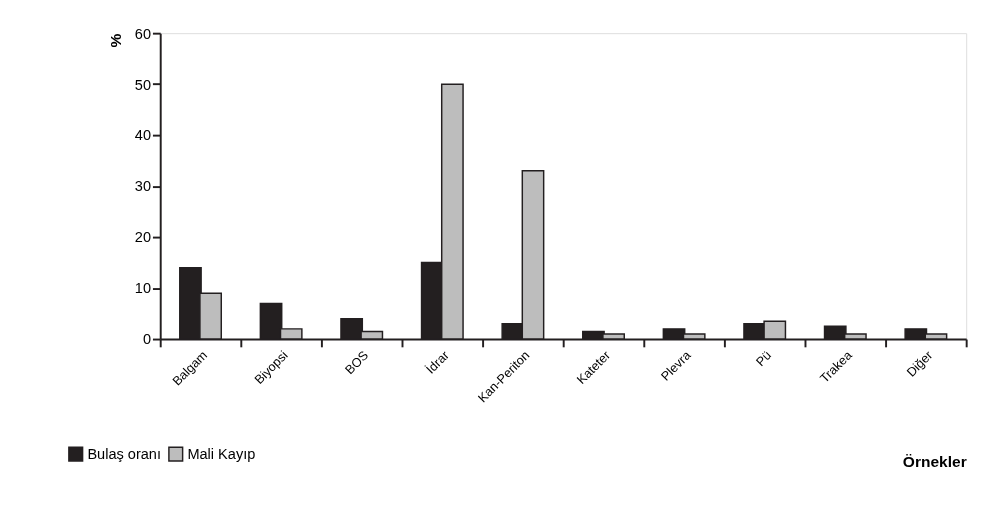  I want to click on legend-label: Mali Kayıp, so click(221, 453).